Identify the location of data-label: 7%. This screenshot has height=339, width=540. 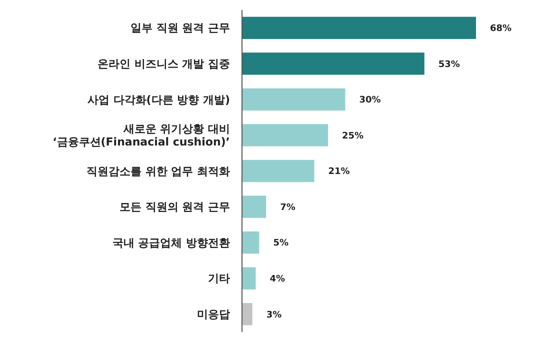
(288, 207).